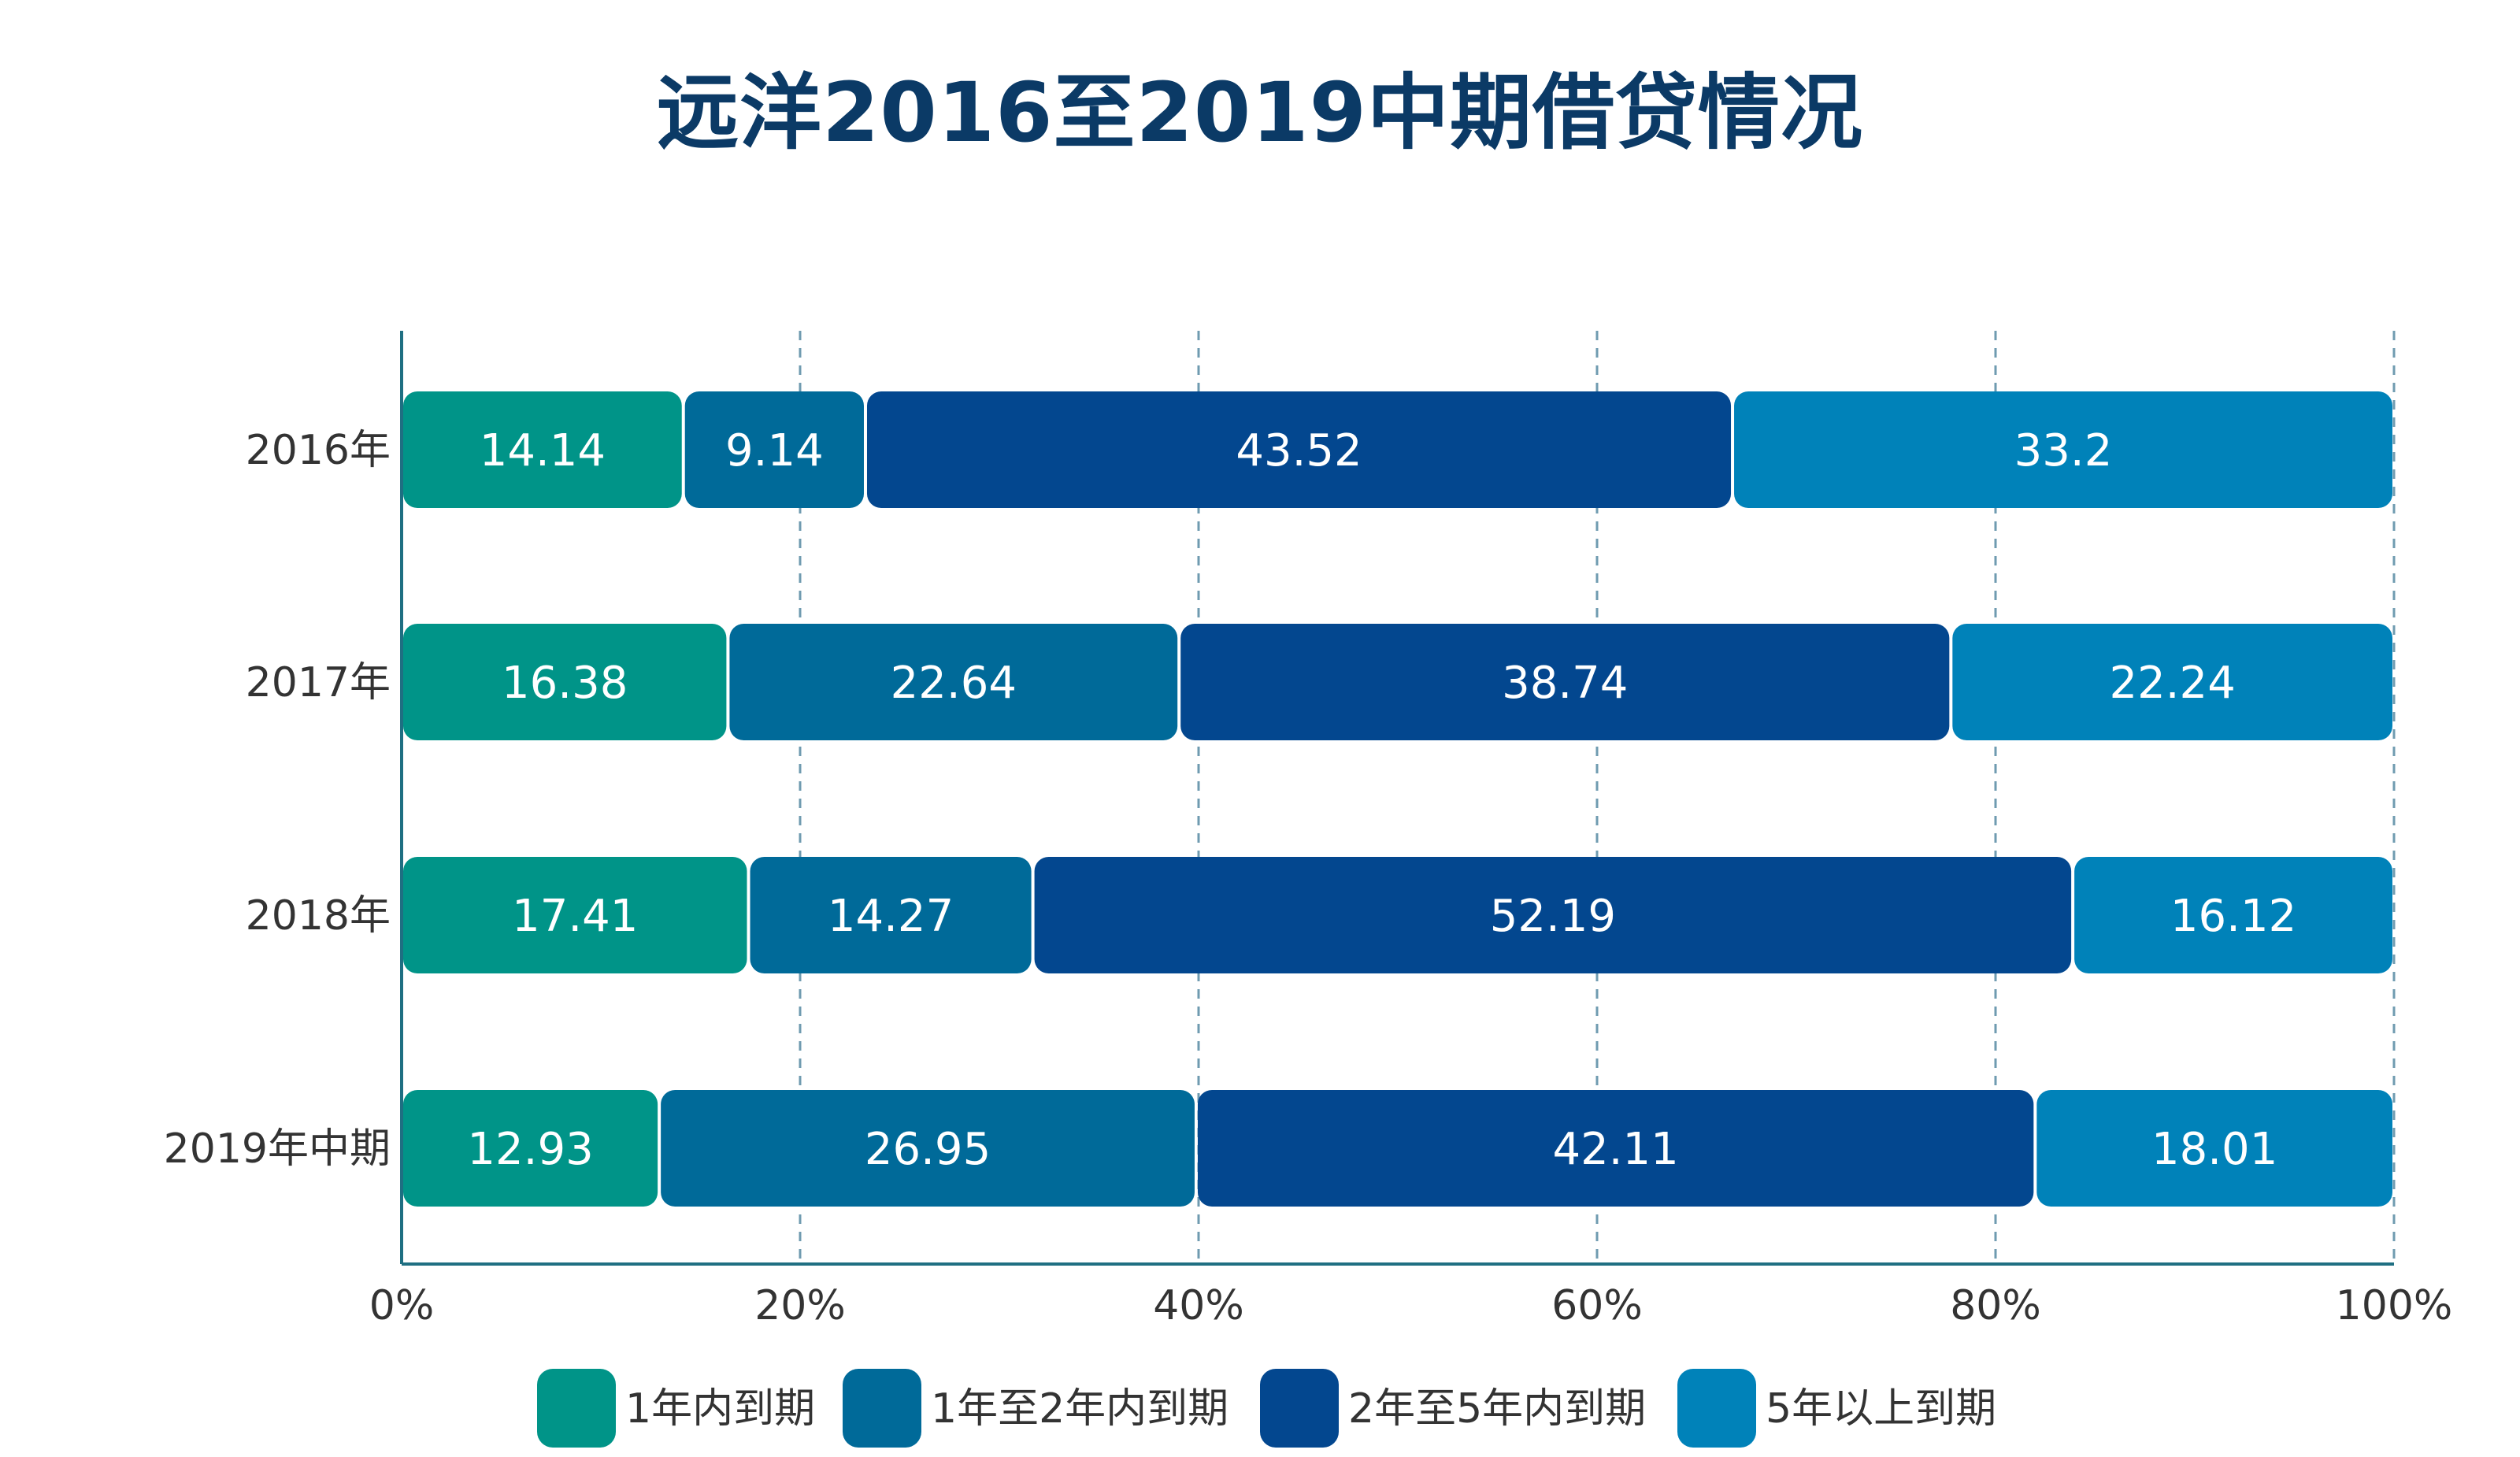  I want to click on x-tick-label: 40%, so click(1198, 1305).